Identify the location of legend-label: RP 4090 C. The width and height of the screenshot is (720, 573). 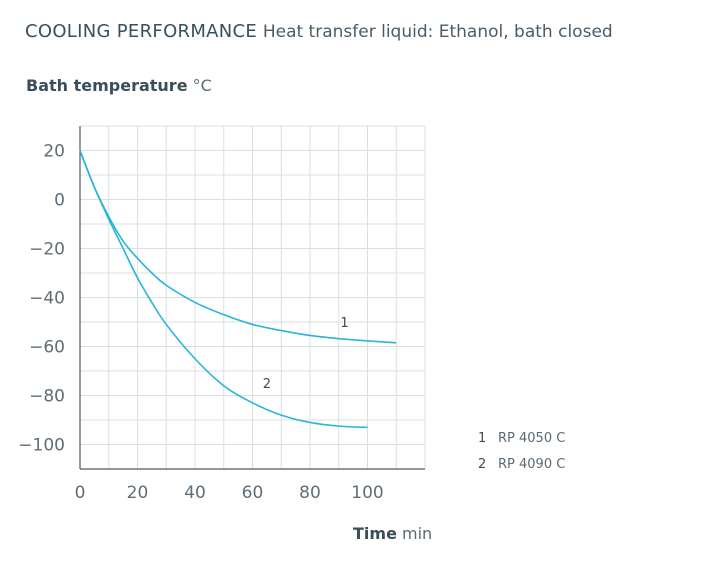
(532, 464).